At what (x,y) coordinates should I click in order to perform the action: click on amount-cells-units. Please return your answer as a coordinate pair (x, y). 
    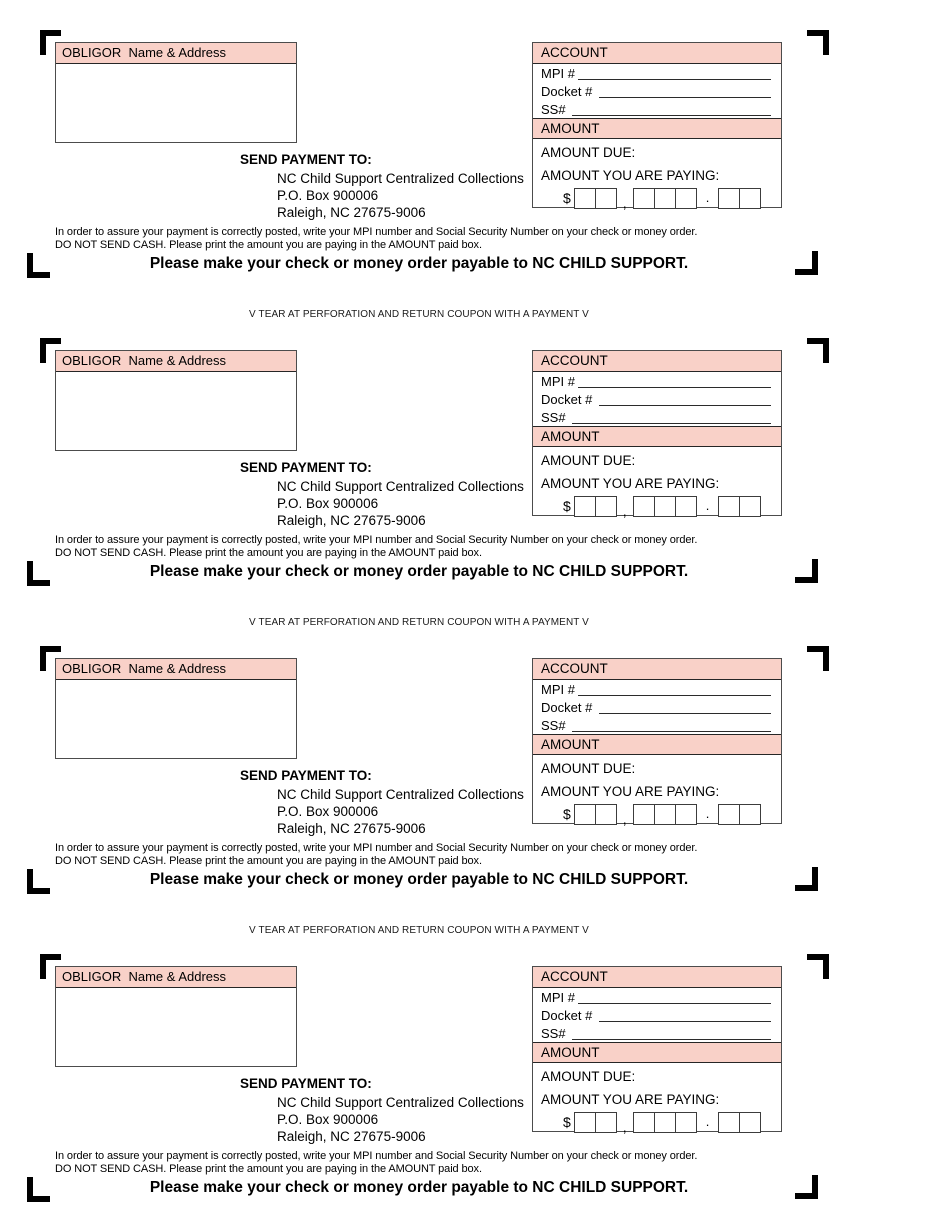
    Looking at the image, I should click on (664, 1122).